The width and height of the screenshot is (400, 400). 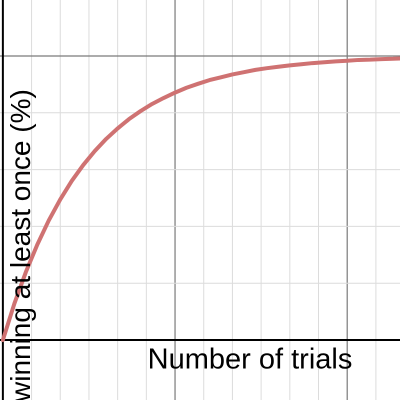 I want to click on x-axis-label: Number of trials, so click(x=250, y=360).